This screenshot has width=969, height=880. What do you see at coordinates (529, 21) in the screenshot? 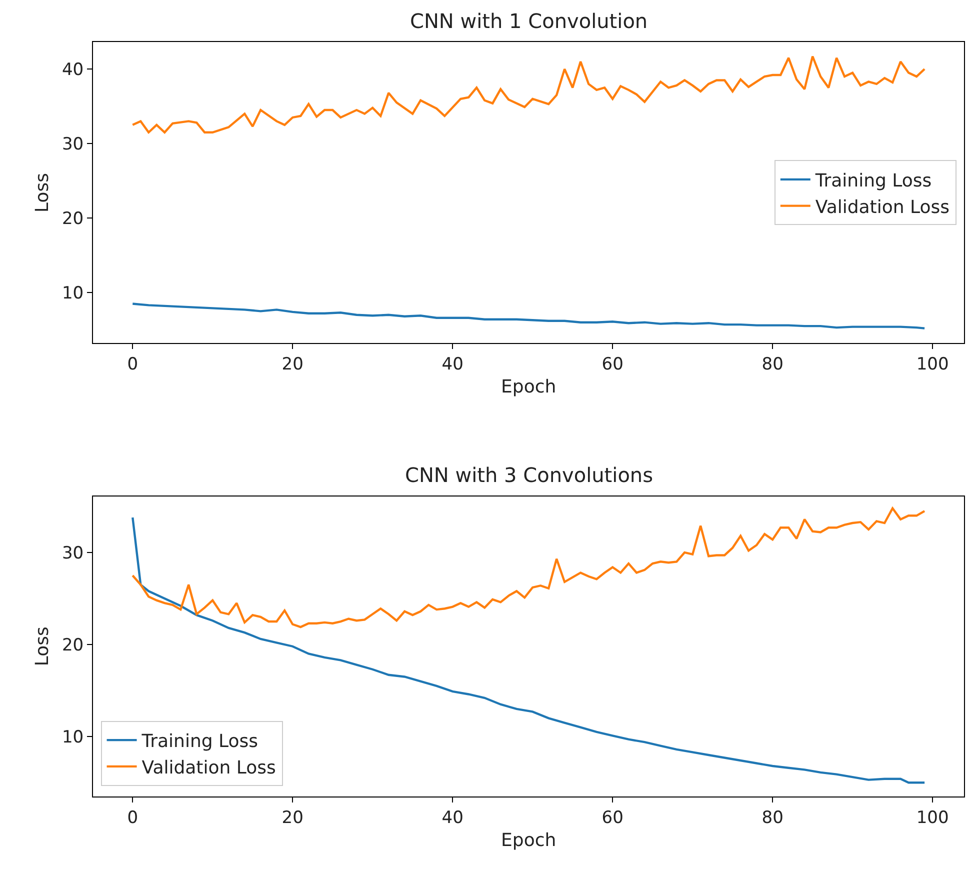
I see `chart-title: CNN with 1 Convolution` at bounding box center [529, 21].